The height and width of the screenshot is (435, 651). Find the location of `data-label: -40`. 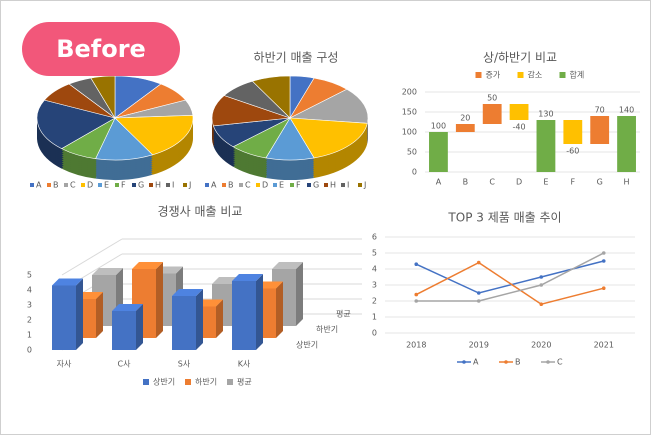

data-label: -40 is located at coordinates (519, 127).